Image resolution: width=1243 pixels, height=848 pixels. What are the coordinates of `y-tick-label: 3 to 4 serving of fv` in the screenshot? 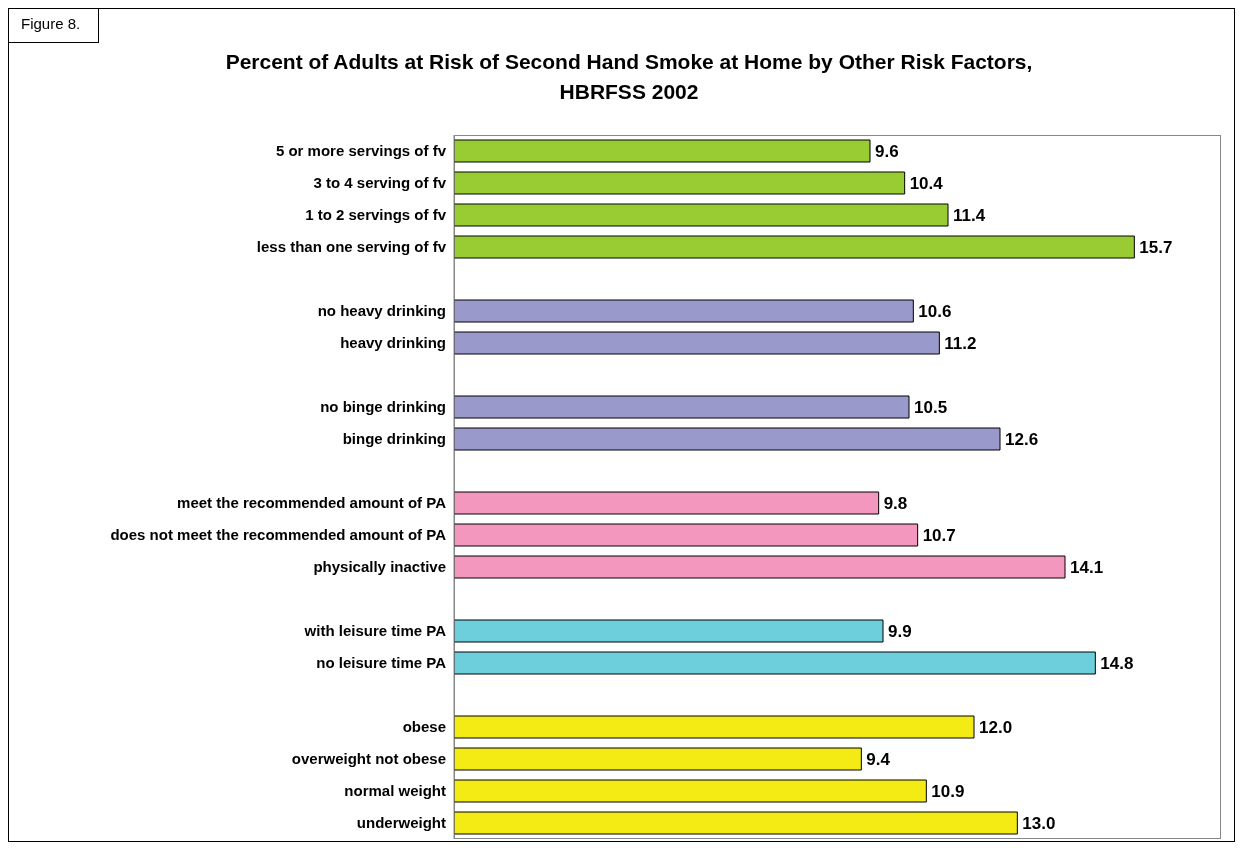 It's located at (380, 183).